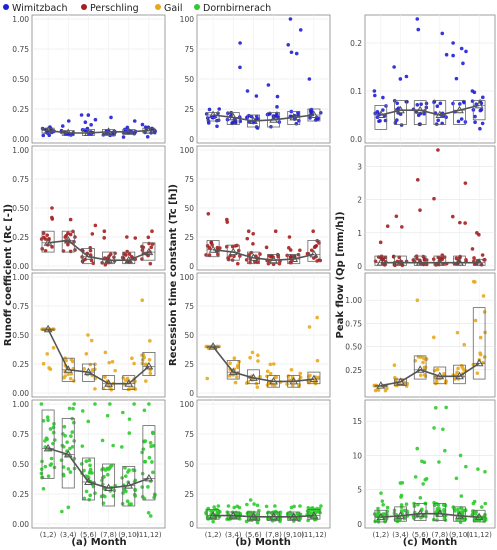 Image resolution: width=497 pixels, height=550 pixels. What do you see at coordinates (8, 275) in the screenshot?
I see `y-axis-title-a: Runoff coefficient (Rc [-])` at bounding box center [8, 275].